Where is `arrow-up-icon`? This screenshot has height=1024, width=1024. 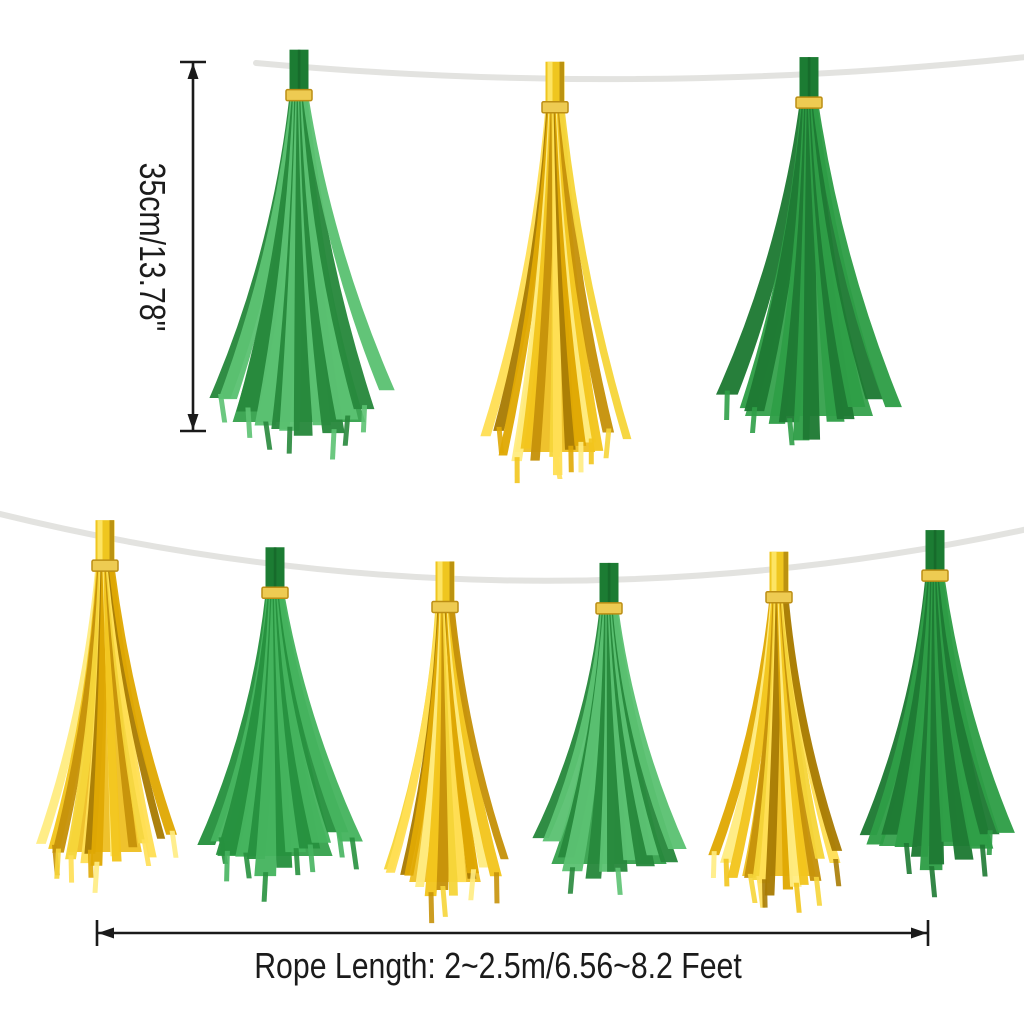
arrow-up-icon is located at coordinates (193, 71).